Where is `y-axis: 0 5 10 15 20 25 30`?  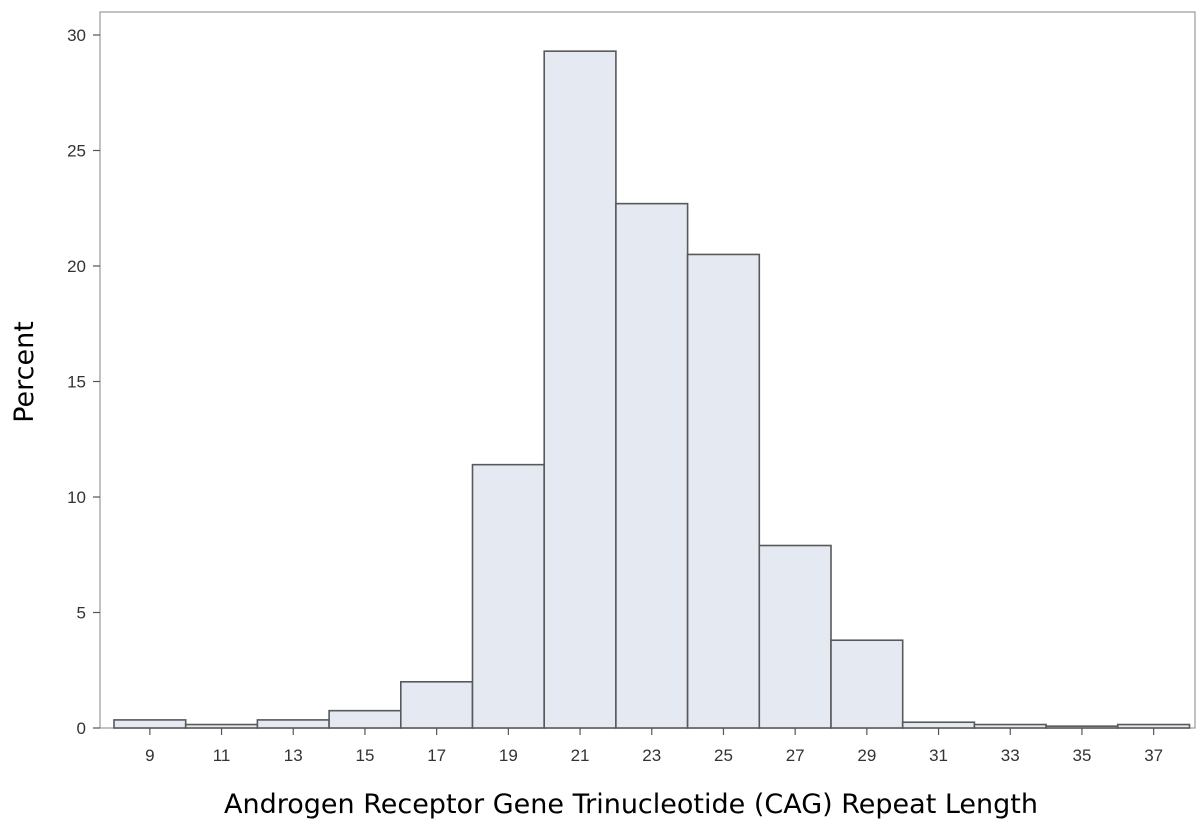 y-axis: 0 5 10 15 20 25 30 is located at coordinates (83, 382).